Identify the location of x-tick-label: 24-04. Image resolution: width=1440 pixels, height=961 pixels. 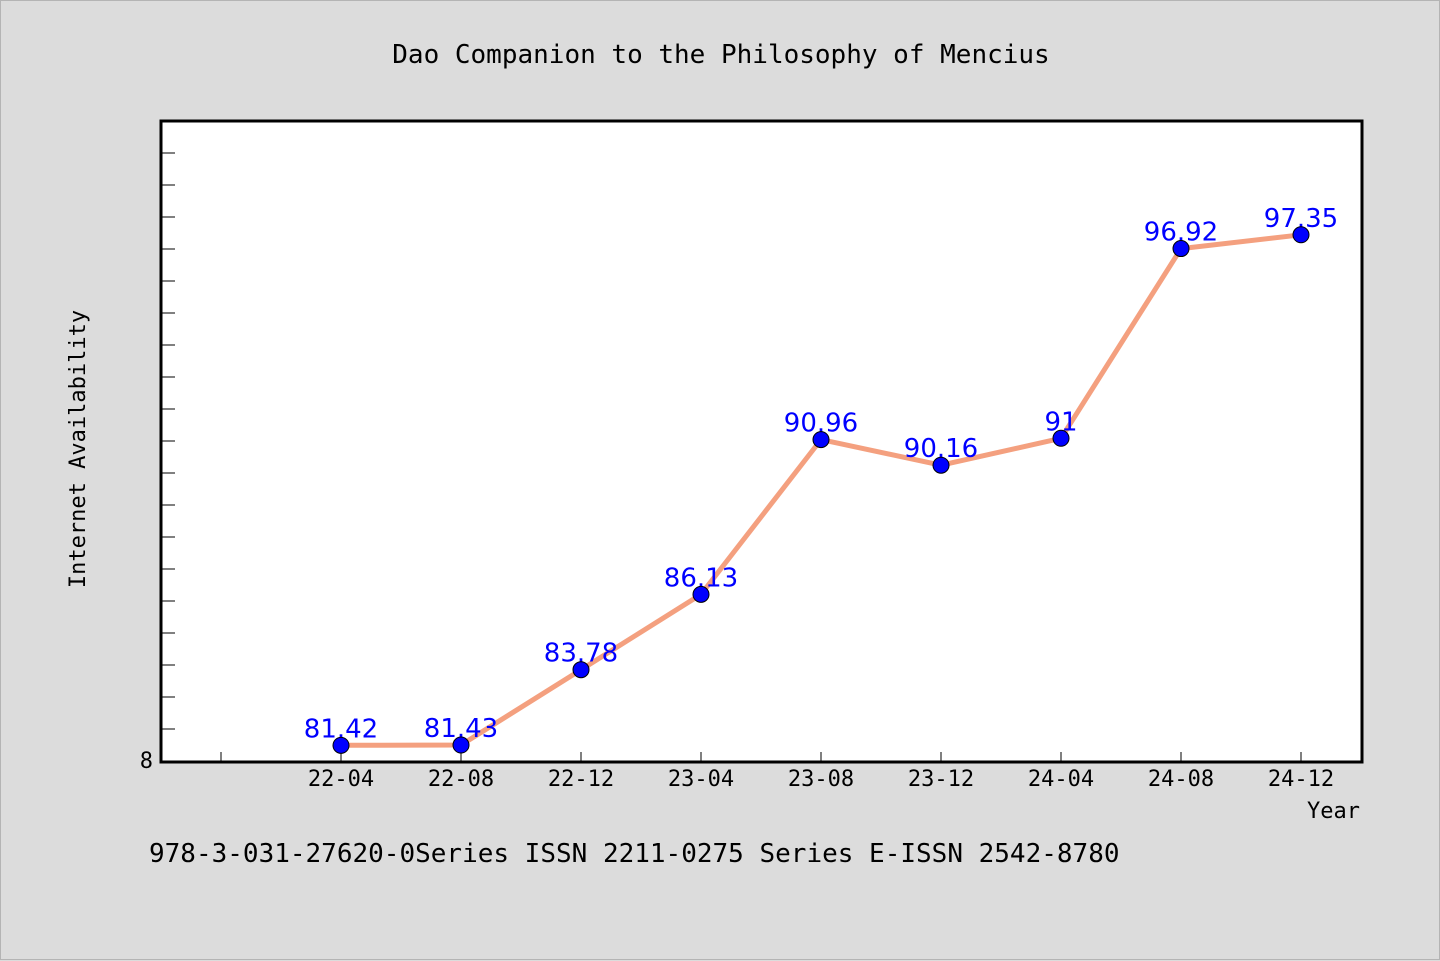
(1061, 779).